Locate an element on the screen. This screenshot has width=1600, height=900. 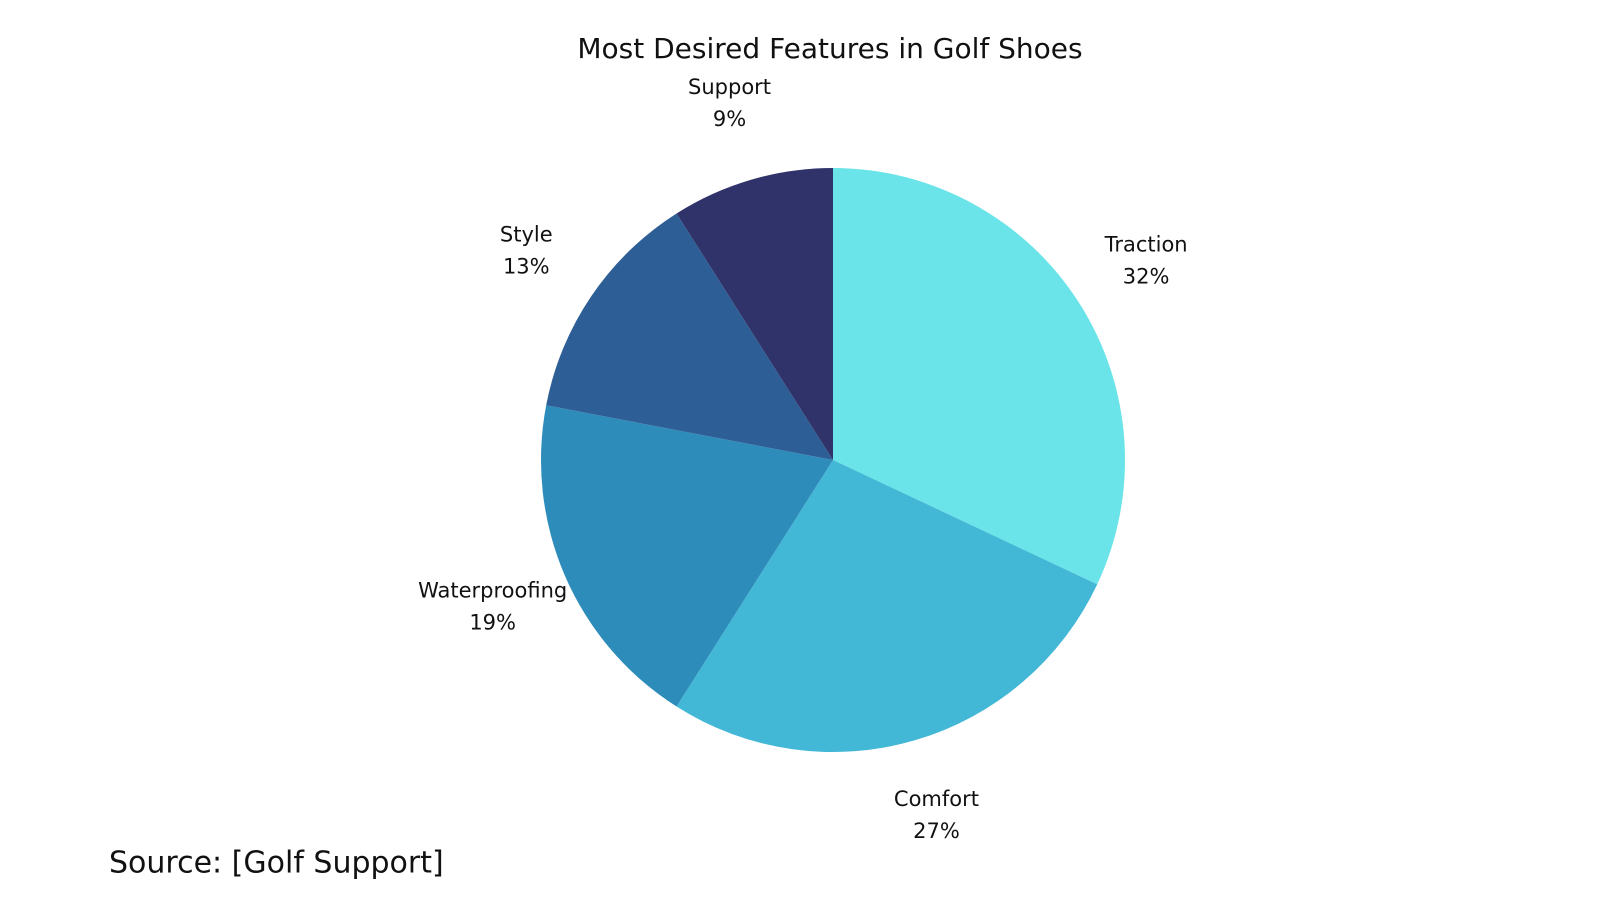
value-label: 19% is located at coordinates (492, 622).